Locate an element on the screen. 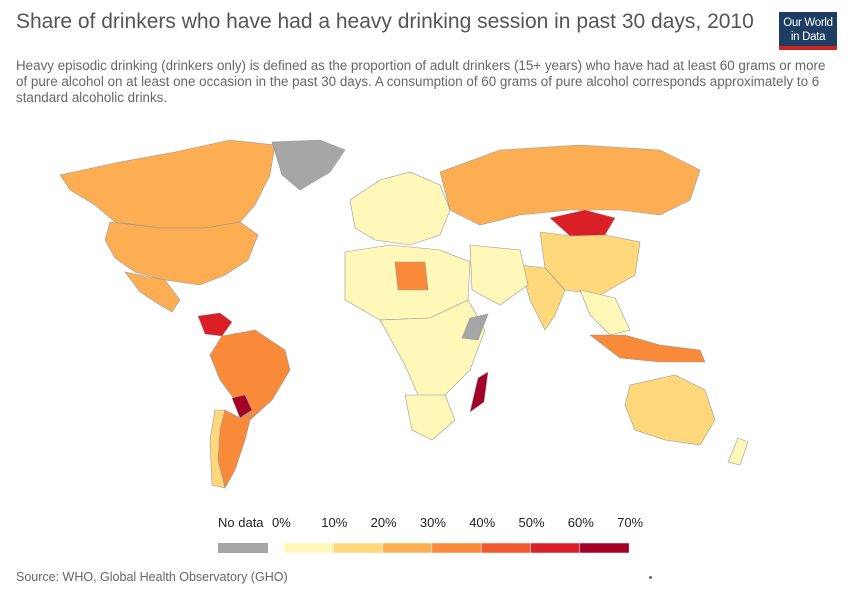 This screenshot has height=600, width=850. legend-tick-6: 60% is located at coordinates (581, 522).